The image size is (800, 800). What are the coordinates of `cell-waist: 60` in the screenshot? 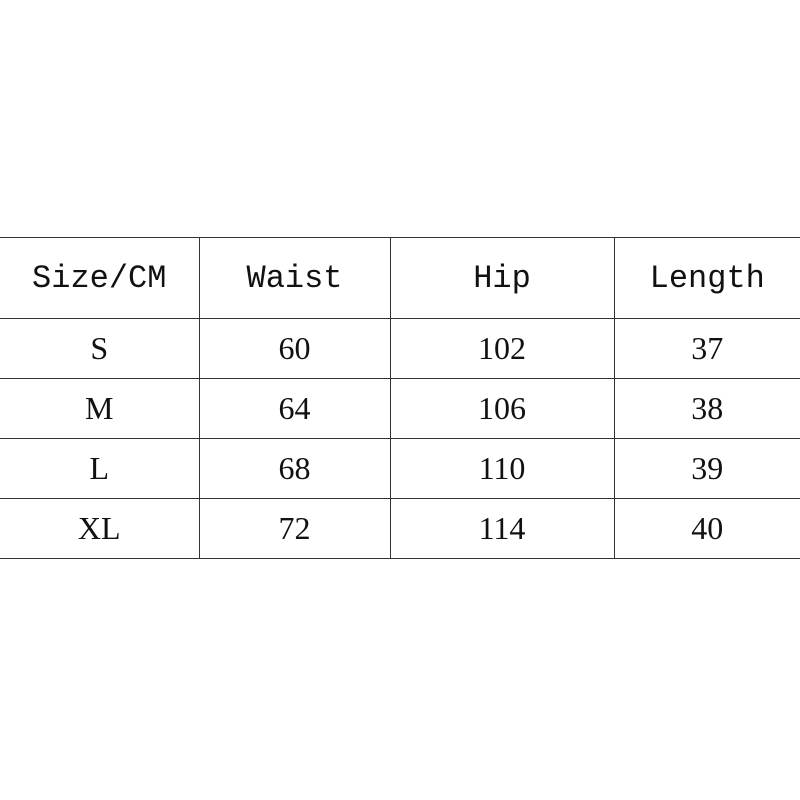 It's located at (294, 348).